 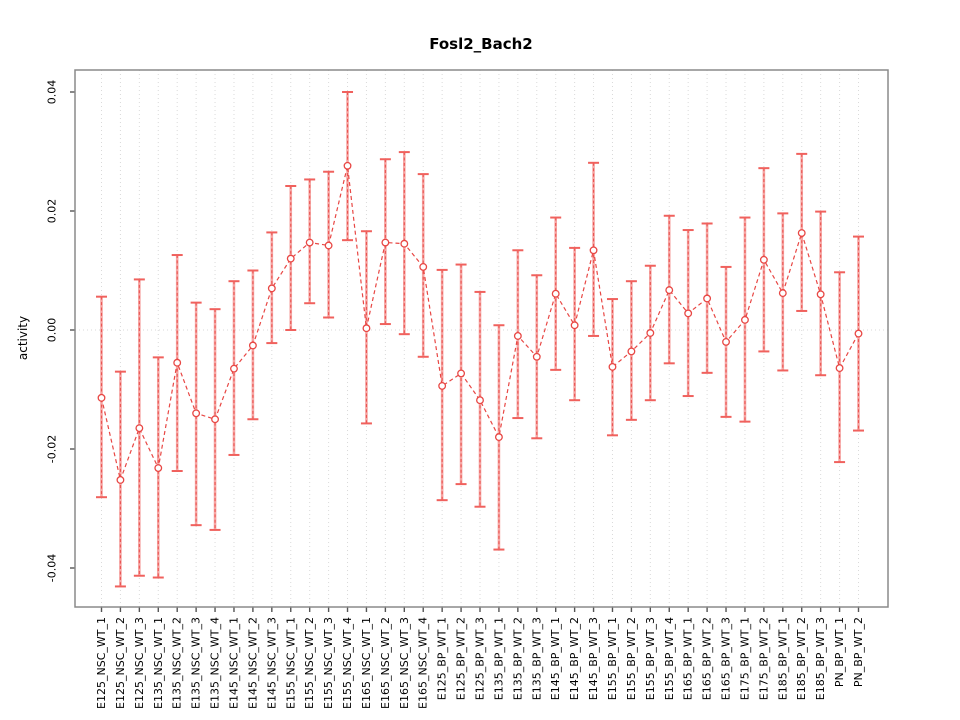 What do you see at coordinates (726, 658) in the screenshot?
I see `x-tick-label: E165_BP_WT_3` at bounding box center [726, 658].